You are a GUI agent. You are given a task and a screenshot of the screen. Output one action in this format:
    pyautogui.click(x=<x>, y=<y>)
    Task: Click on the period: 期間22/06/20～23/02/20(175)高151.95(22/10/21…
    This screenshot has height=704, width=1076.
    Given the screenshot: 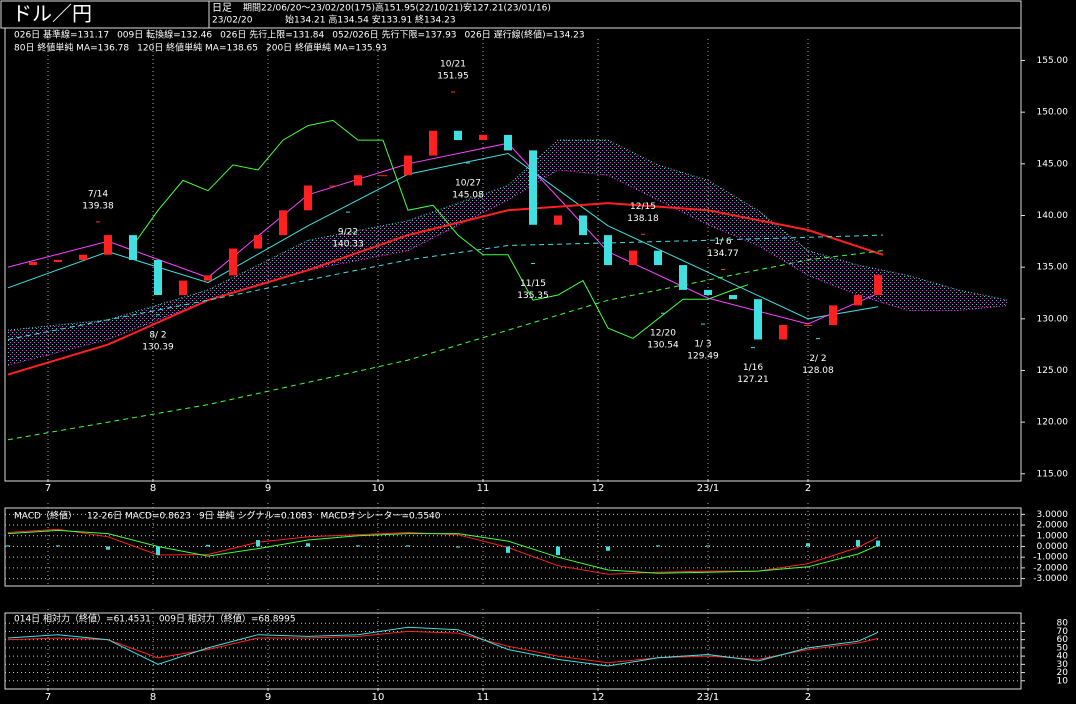 What is the action you would take?
    pyautogui.click(x=397, y=8)
    